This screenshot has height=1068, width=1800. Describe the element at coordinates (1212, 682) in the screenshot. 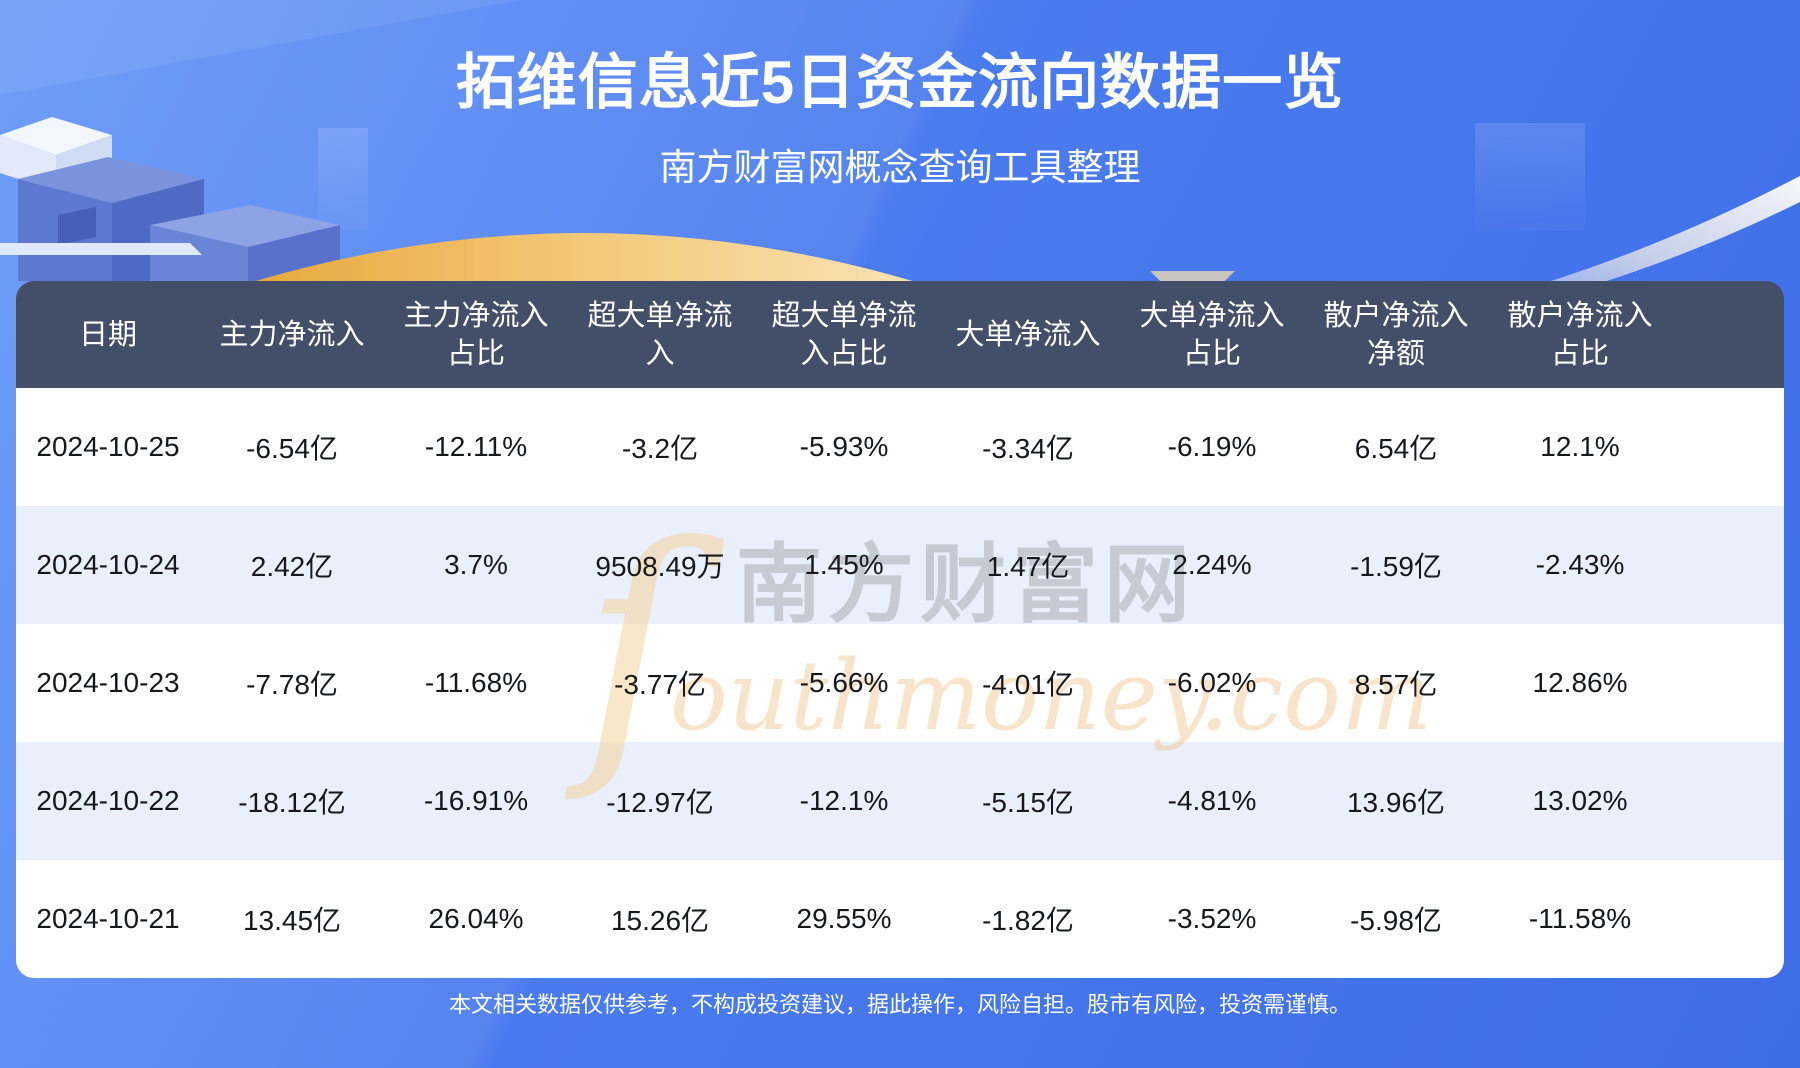

I see `table-cell: -6.02%` at that location.